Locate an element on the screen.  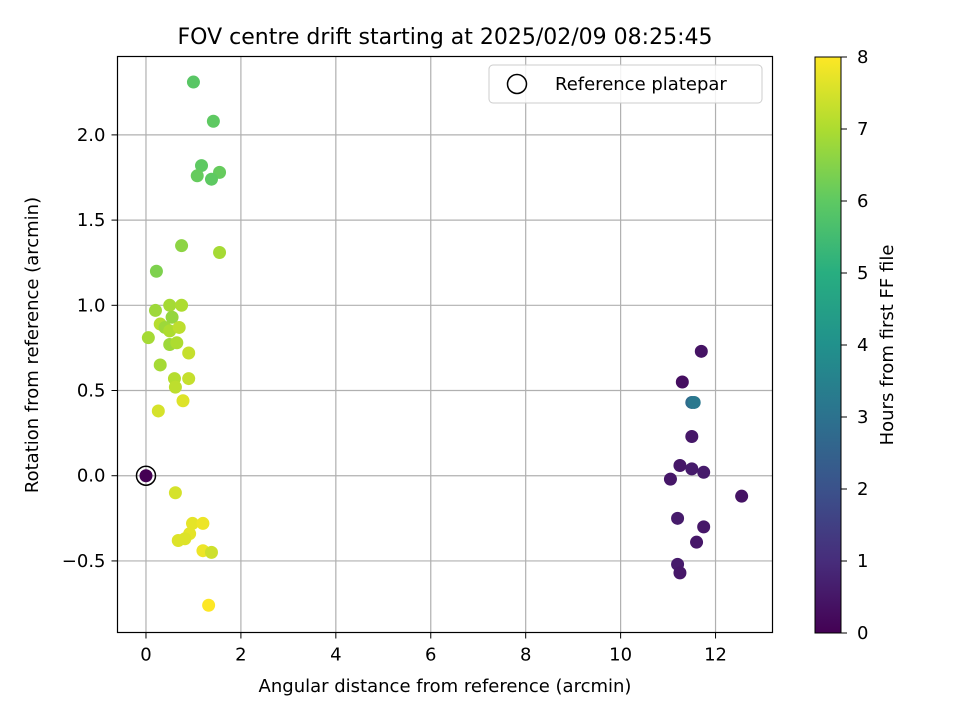
colorbar-tick-label: 7 is located at coordinates (862, 129).